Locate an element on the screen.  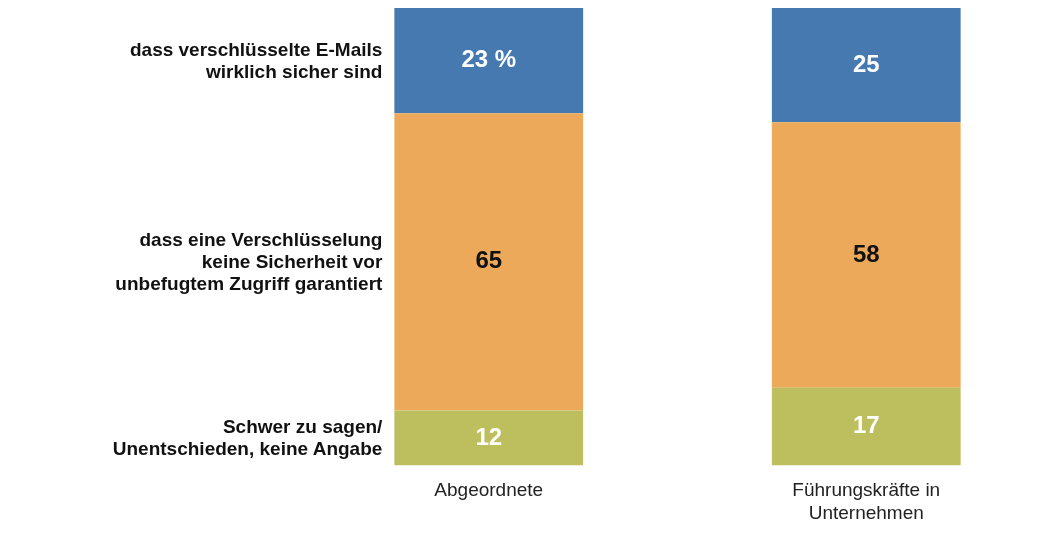
series-label: Schwer zu sagen/ Unentschieden, keine Angabe is located at coordinates (247, 437).